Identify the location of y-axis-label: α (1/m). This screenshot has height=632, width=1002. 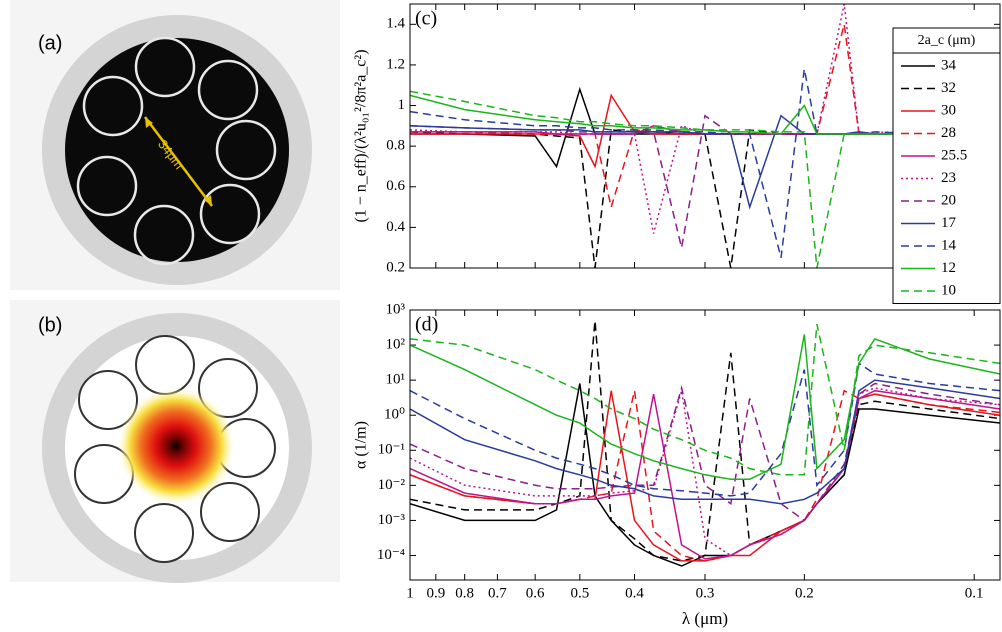
(361, 445).